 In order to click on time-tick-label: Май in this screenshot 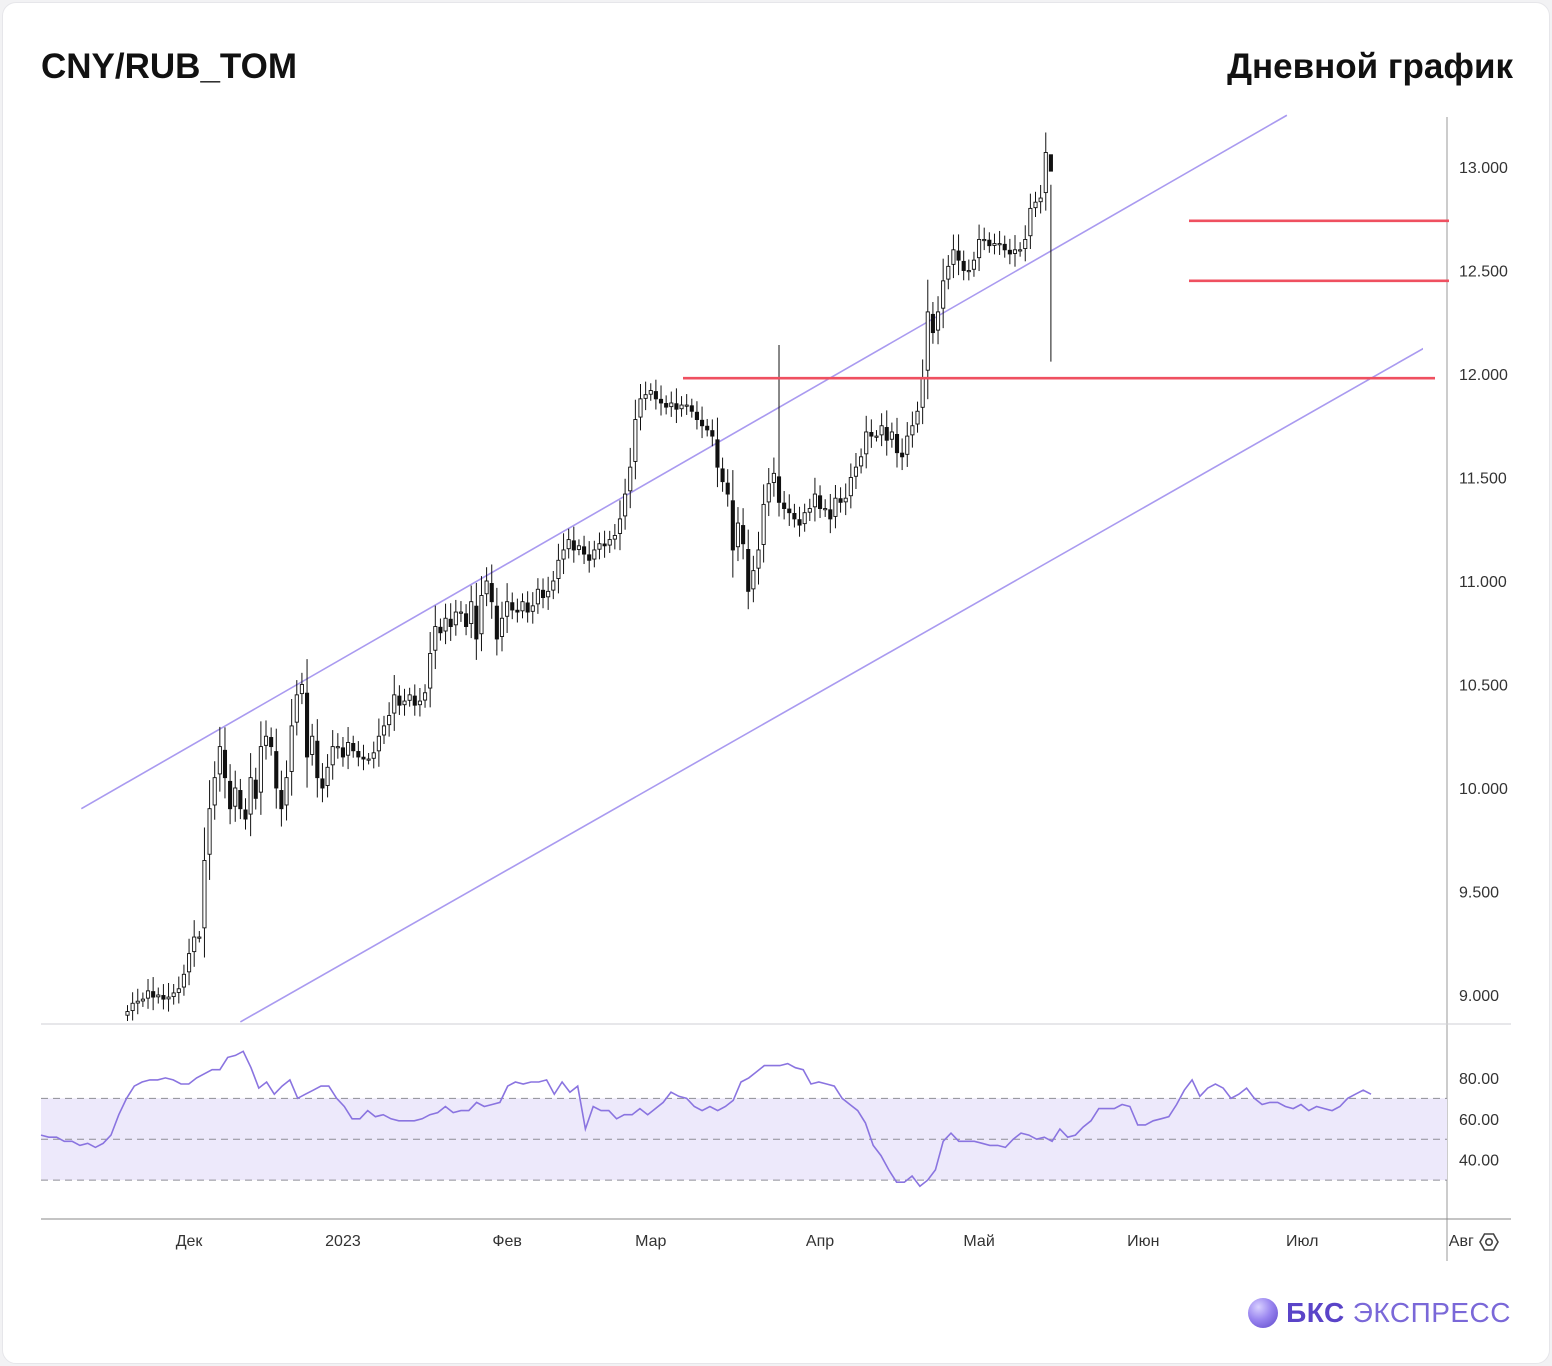, I will do `click(978, 1241)`.